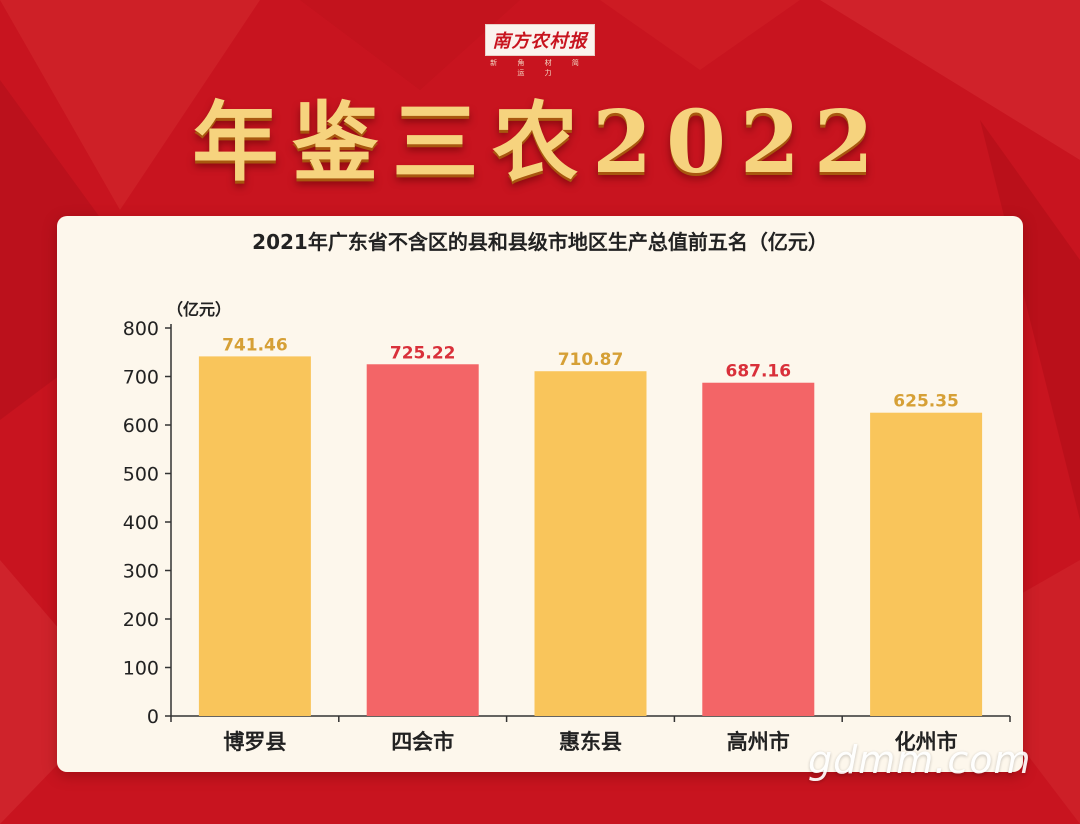  Describe the element at coordinates (141, 329) in the screenshot. I see `y-tick-label: 800` at that location.